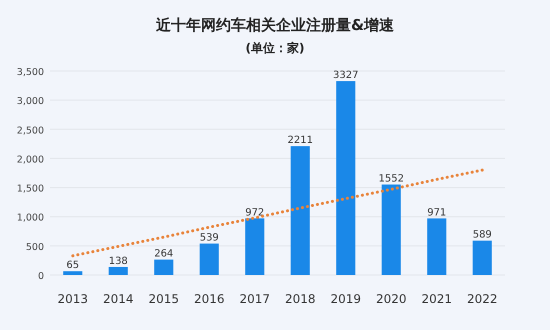 This screenshot has width=550, height=330. What do you see at coordinates (209, 238) in the screenshot?
I see `data-label: 539` at bounding box center [209, 238].